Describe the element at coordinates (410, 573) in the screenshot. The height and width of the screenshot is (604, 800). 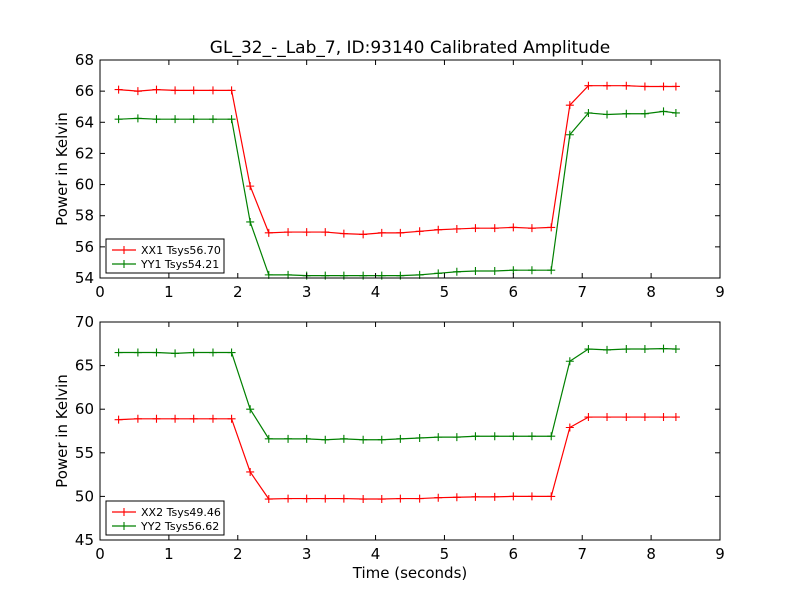
I see `chart-2-x-axis-label: Time (seconds)` at that location.